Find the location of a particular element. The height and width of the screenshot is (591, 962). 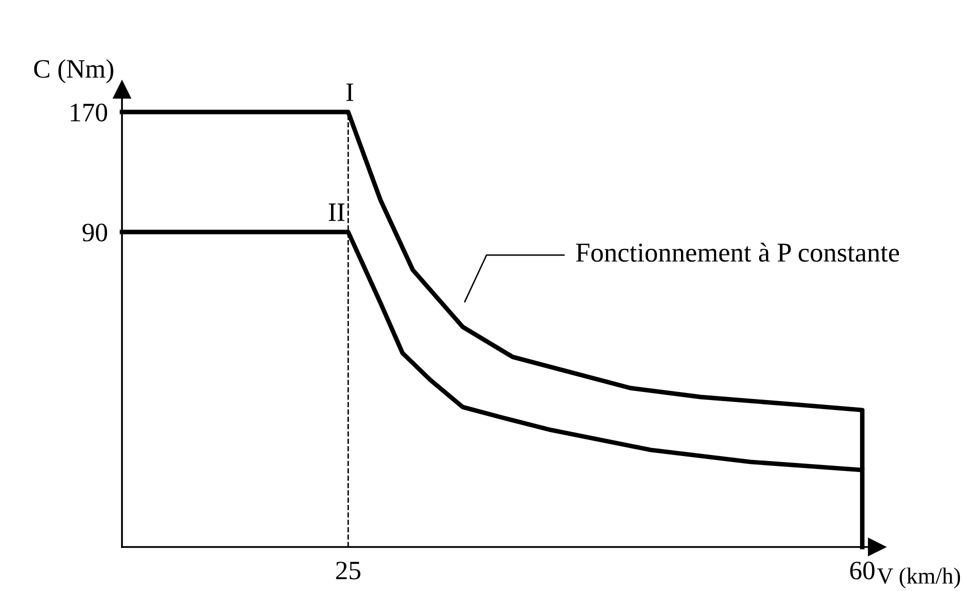

x-tick-label: 60 is located at coordinates (862, 571).